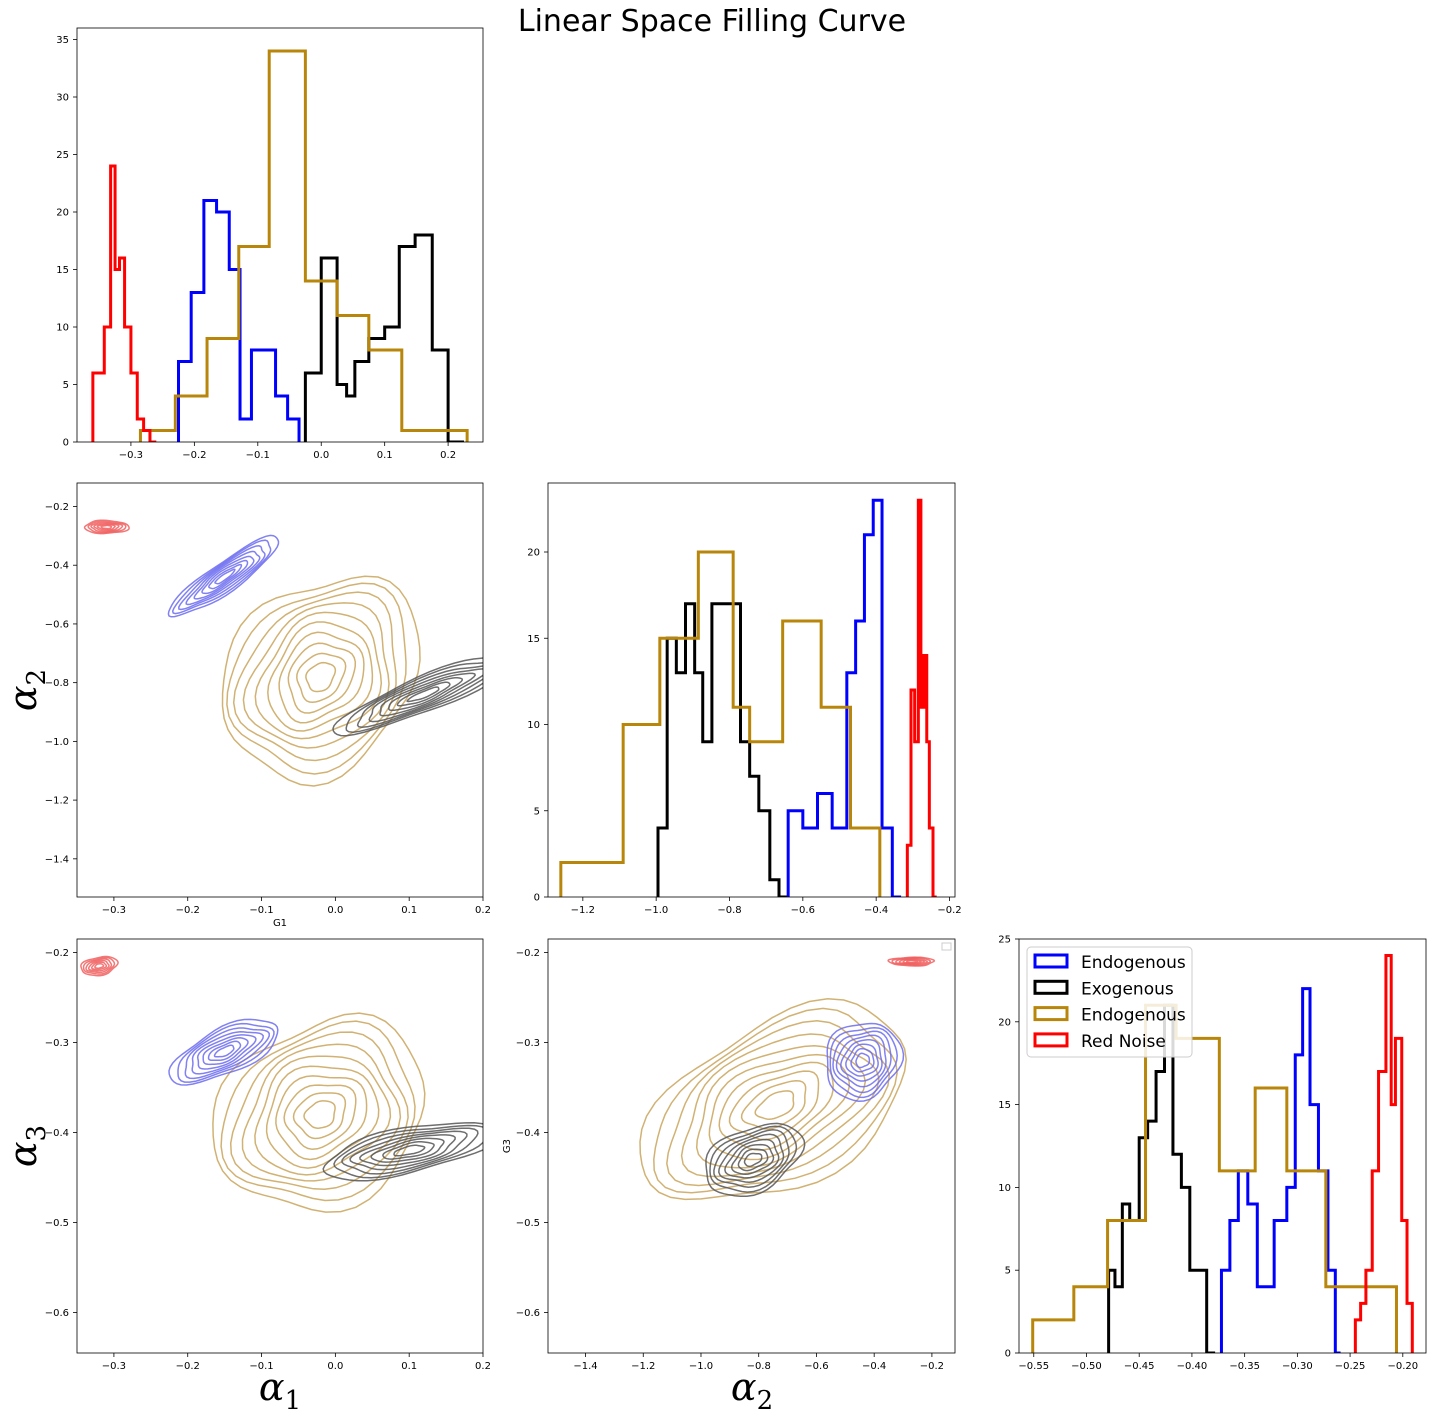  Describe the element at coordinates (1086, 1366) in the screenshot. I see `x-tick-label: −0.50` at that location.